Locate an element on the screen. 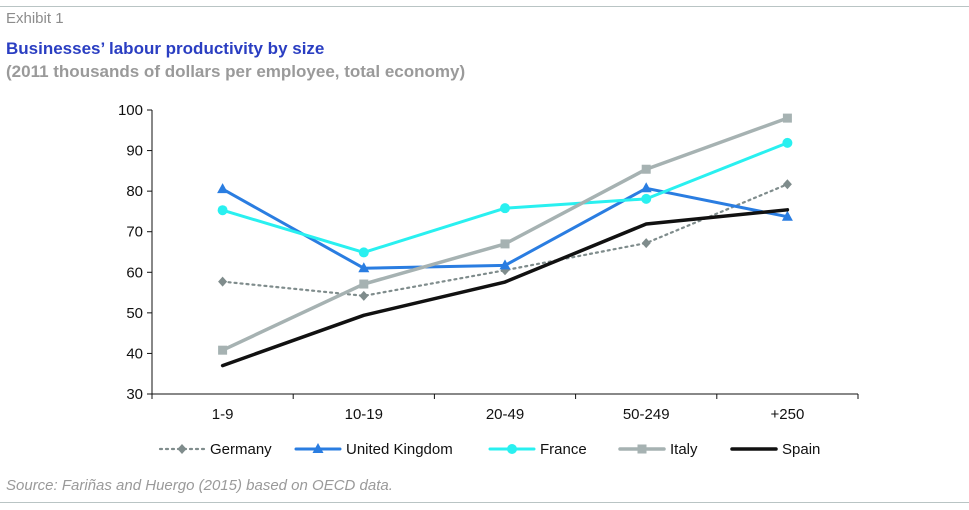 The width and height of the screenshot is (969, 510). series-germany is located at coordinates (505, 240).